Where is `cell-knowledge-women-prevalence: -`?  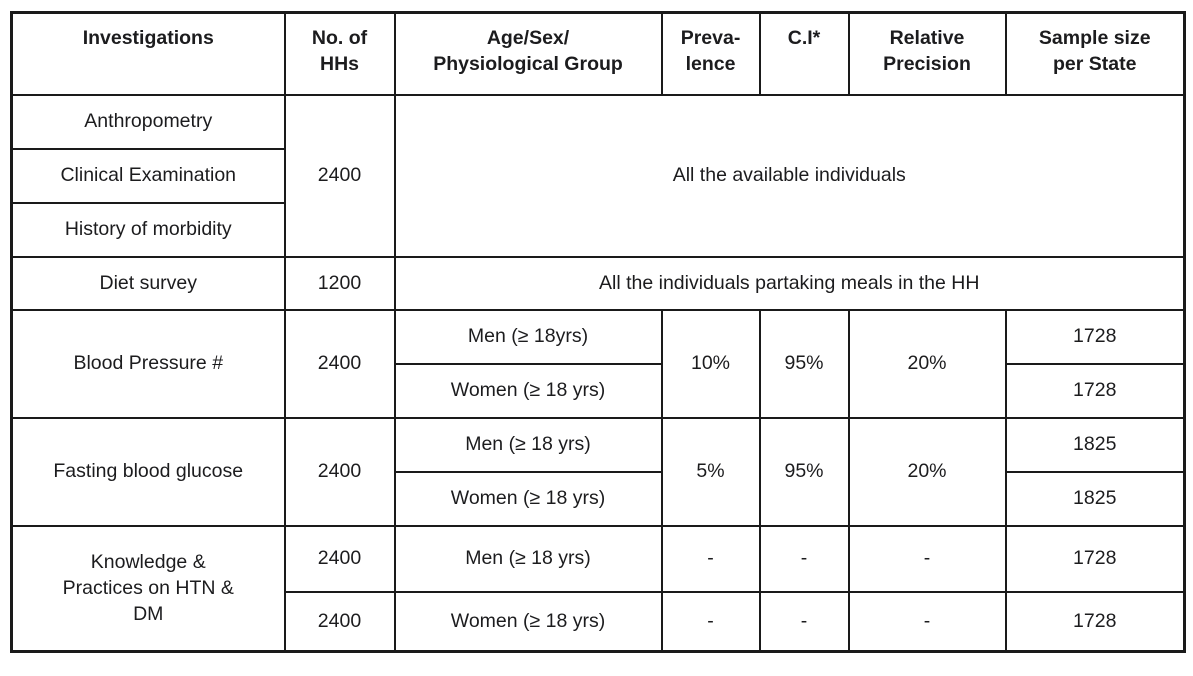
cell-knowledge-women-prevalence: - is located at coordinates (710, 621).